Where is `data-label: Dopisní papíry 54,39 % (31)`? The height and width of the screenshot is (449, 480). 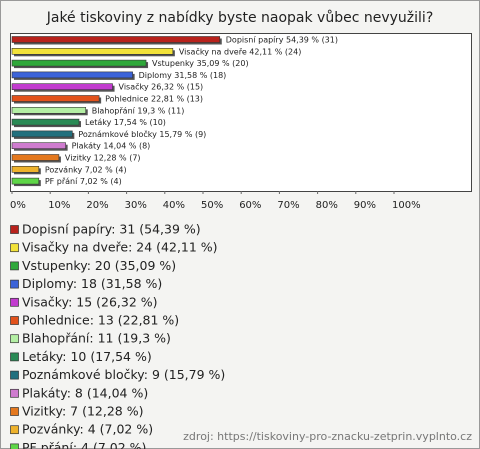 data-label: Dopisní papíry 54,39 % (31) is located at coordinates (282, 40).